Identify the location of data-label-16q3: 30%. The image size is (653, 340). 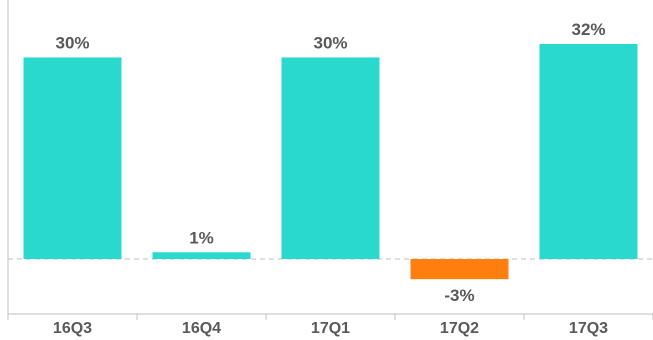
(72, 42).